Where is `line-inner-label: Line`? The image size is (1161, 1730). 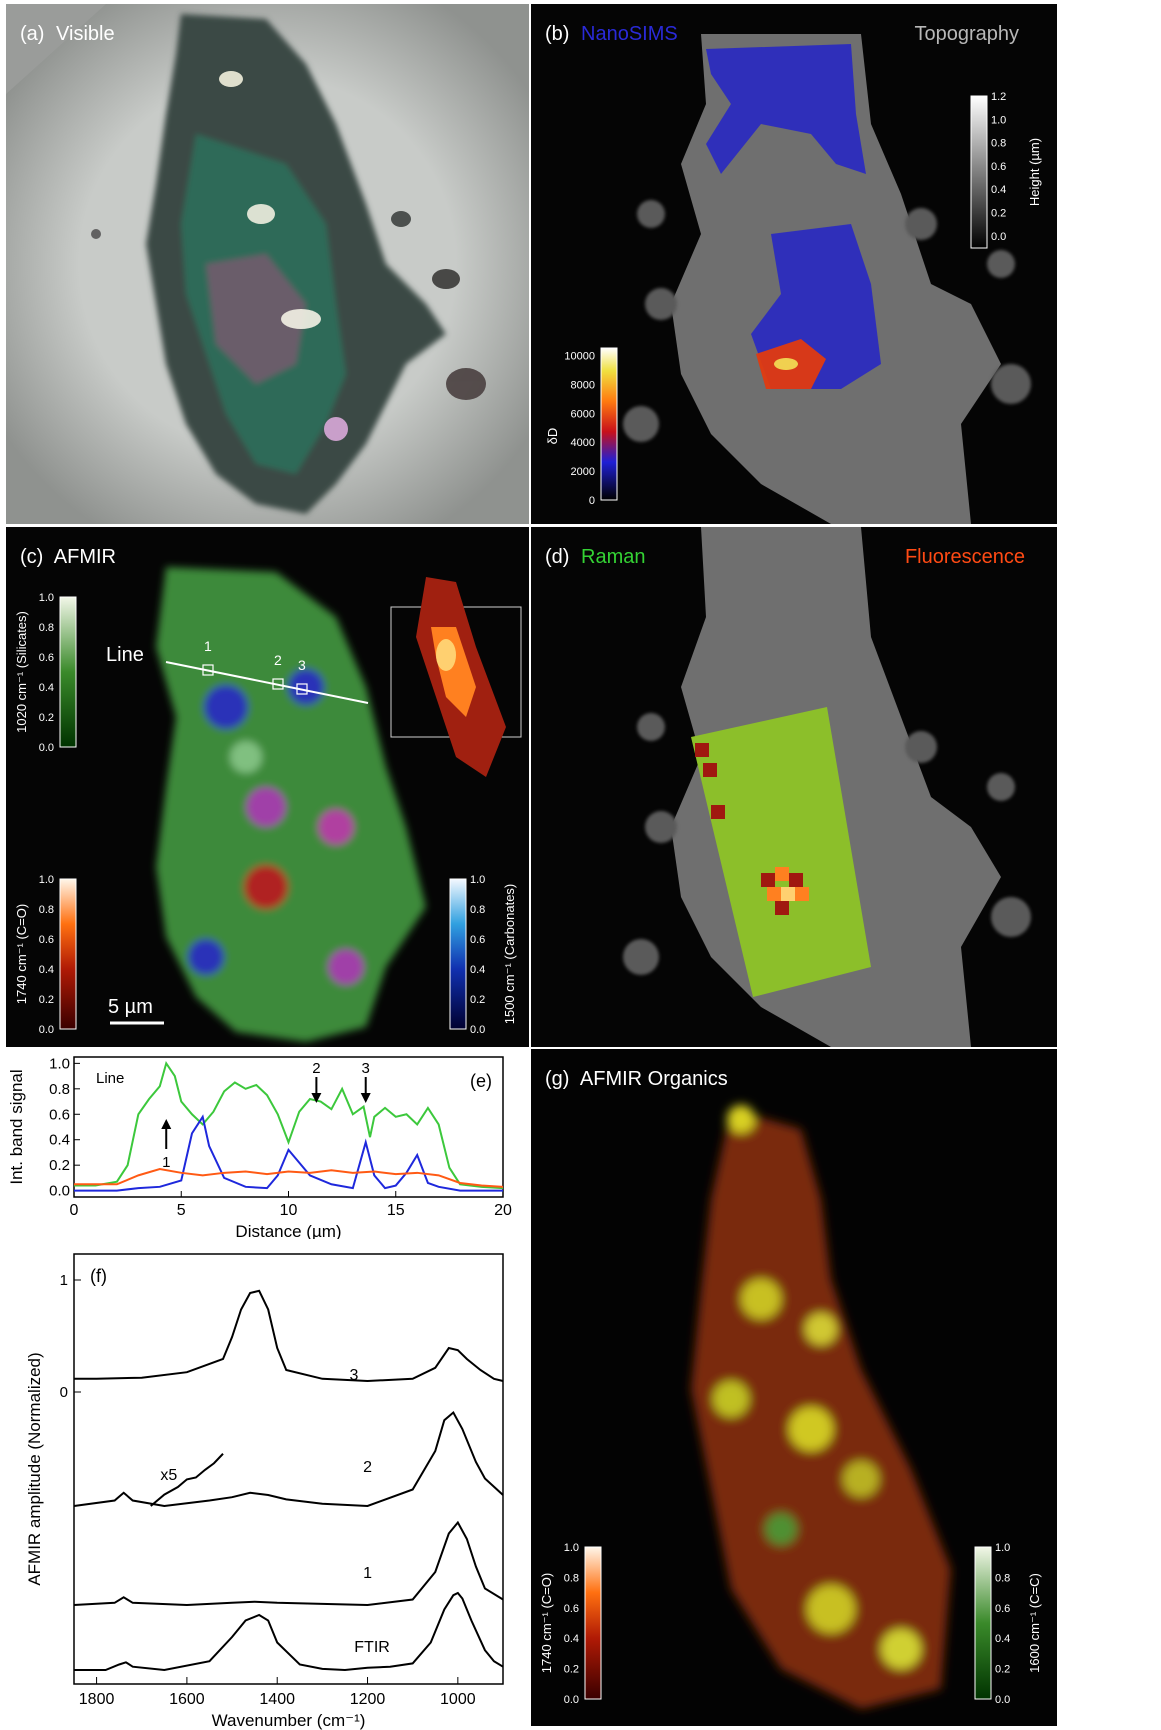 line-inner-label: Line is located at coordinates (110, 1078).